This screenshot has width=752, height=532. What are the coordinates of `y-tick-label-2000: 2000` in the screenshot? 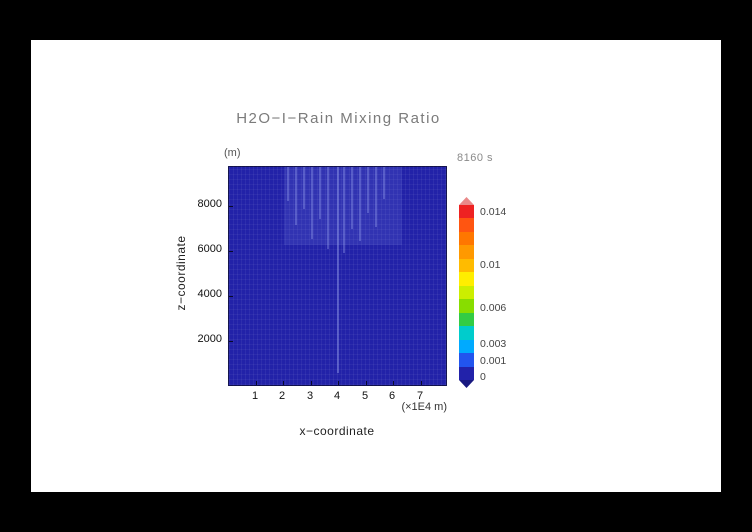 It's located at (209, 339).